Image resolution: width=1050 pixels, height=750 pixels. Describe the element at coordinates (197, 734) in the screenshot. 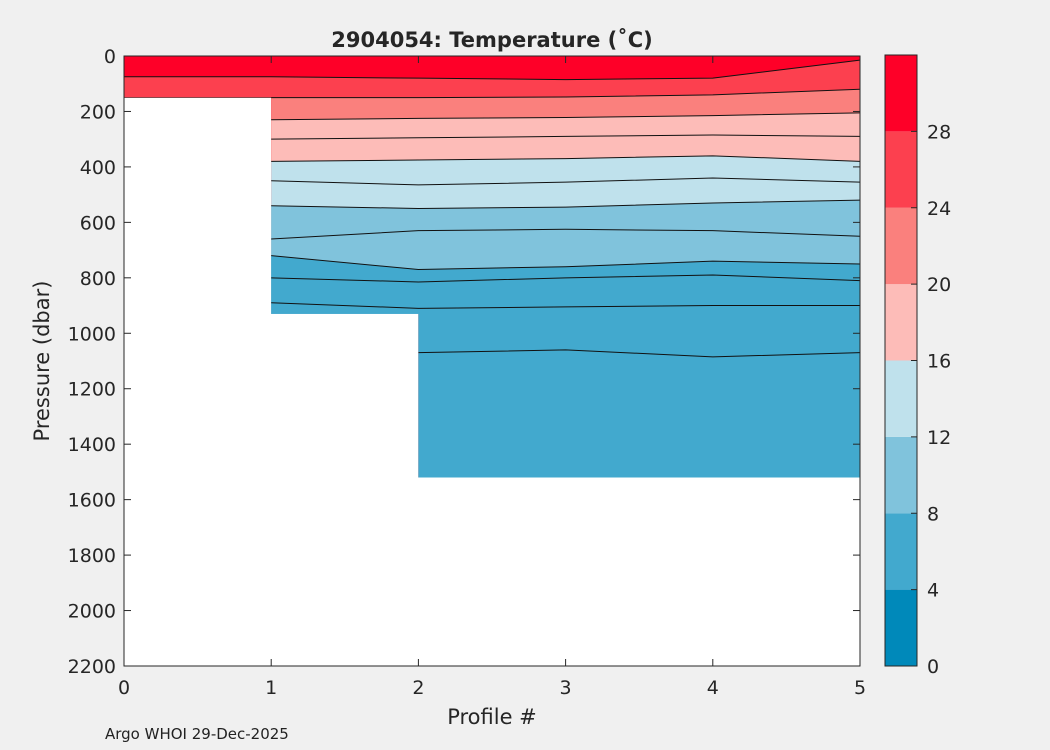

I see `footer-credit: Argo WHOI 29-Dec-2025` at that location.